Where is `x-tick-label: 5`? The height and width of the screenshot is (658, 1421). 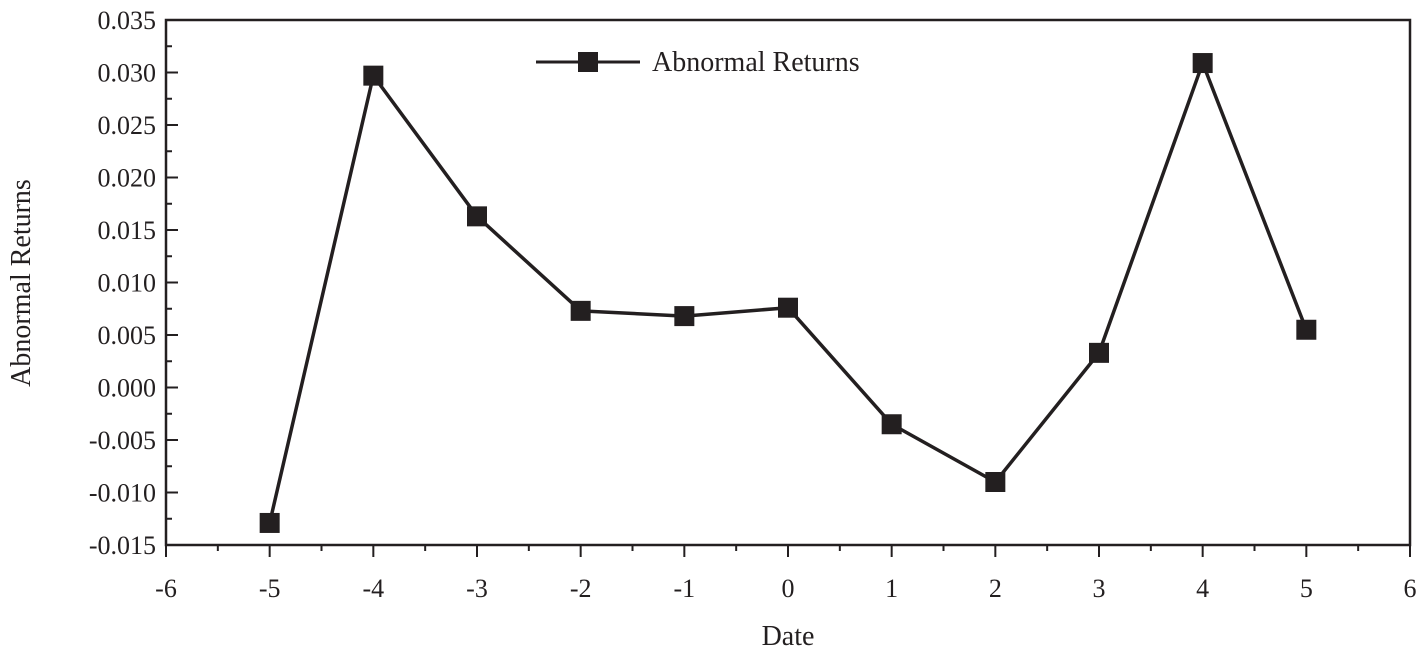
x-tick-label: 5 is located at coordinates (1306, 588).